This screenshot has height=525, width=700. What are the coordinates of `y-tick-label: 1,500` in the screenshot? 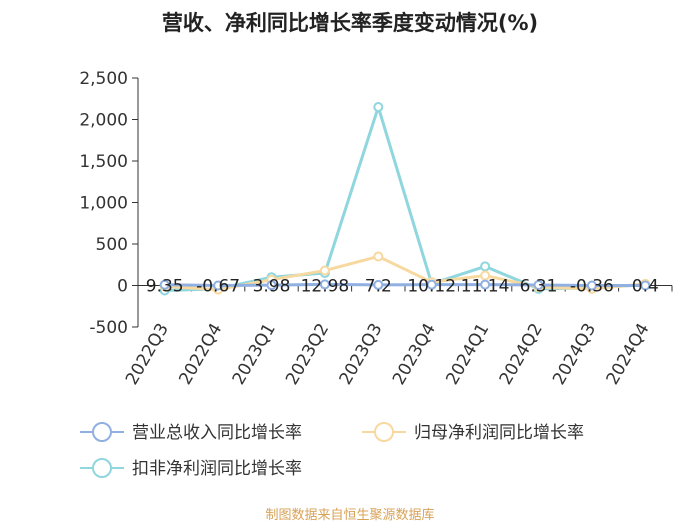 It's located at (103, 162).